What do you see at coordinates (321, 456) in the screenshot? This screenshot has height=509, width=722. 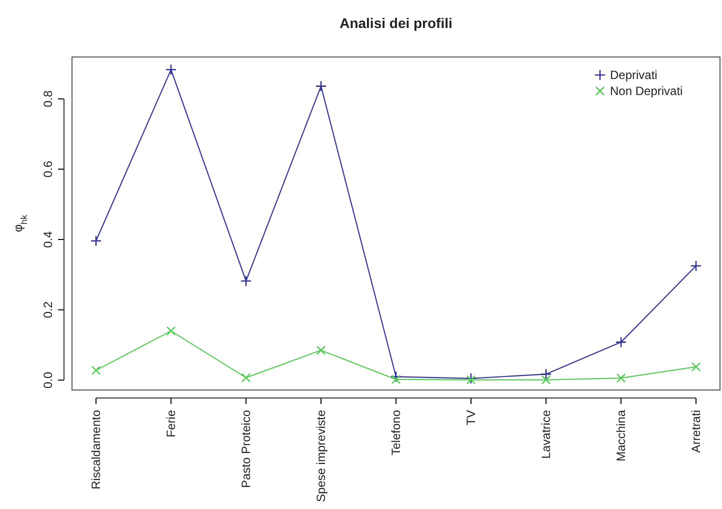 I see `x-tick-label: Spese impreviste` at bounding box center [321, 456].